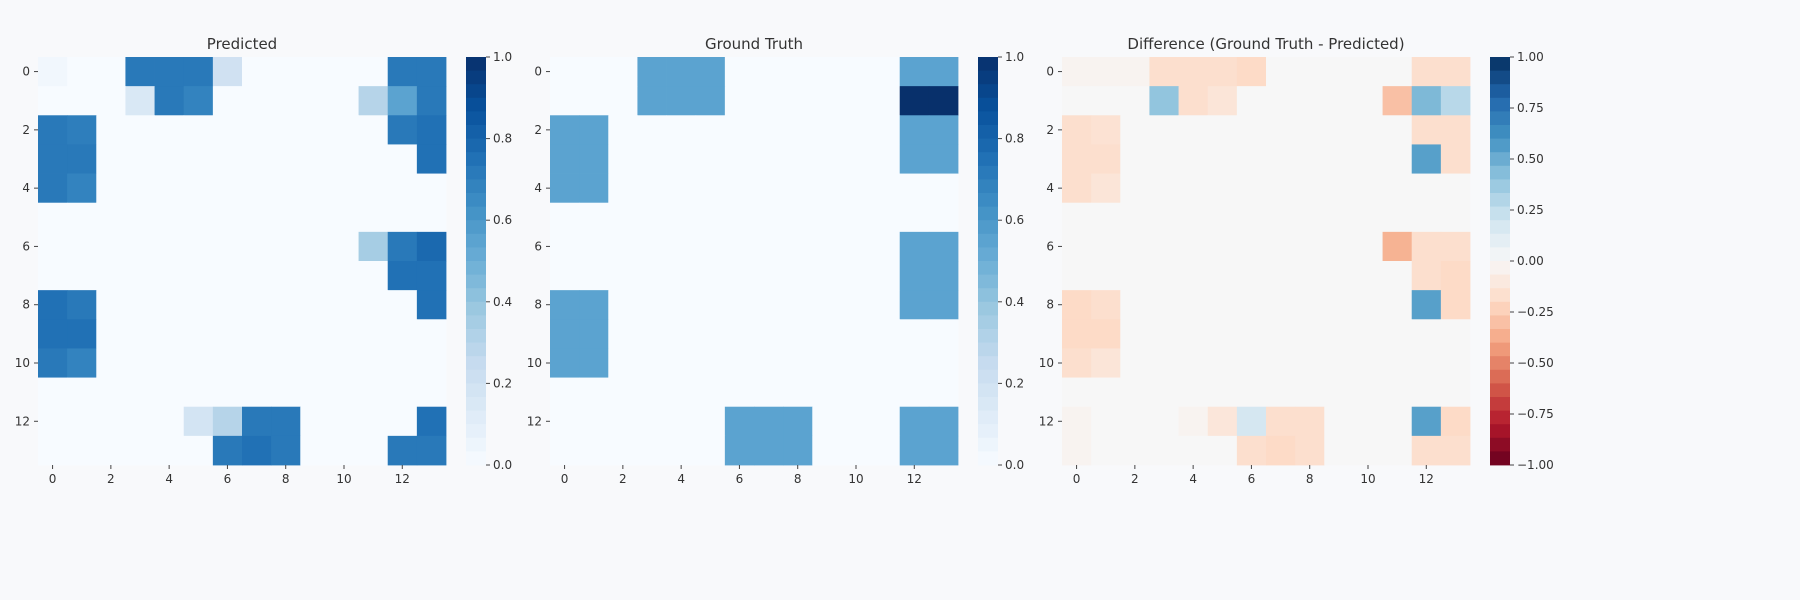 This screenshot has height=600, width=1800. What do you see at coordinates (1077, 479) in the screenshot?
I see `x-tick-label: 0` at bounding box center [1077, 479].